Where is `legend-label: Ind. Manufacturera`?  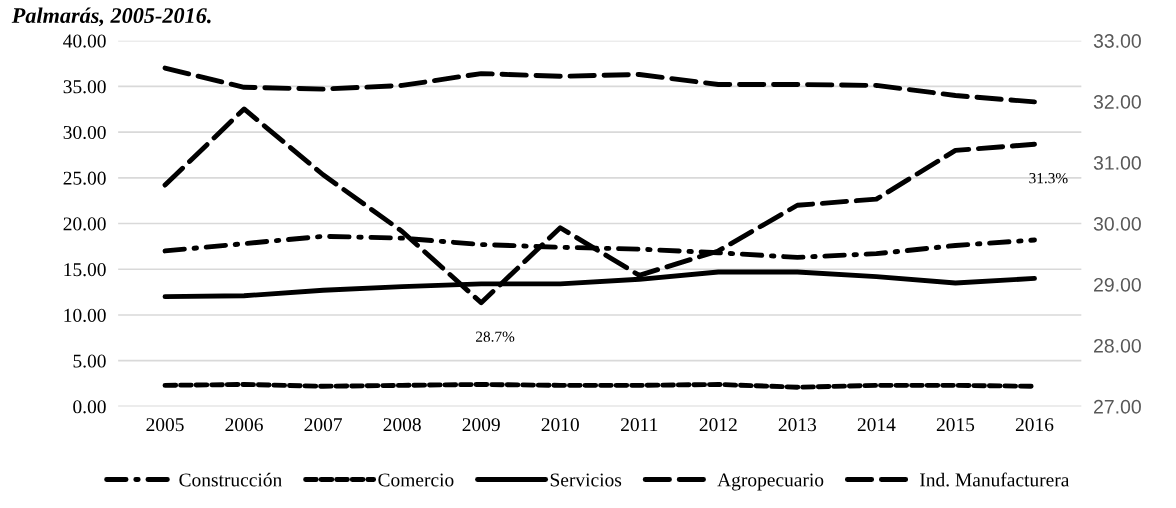
legend-label: Ind. Manufacturera is located at coordinates (995, 479).